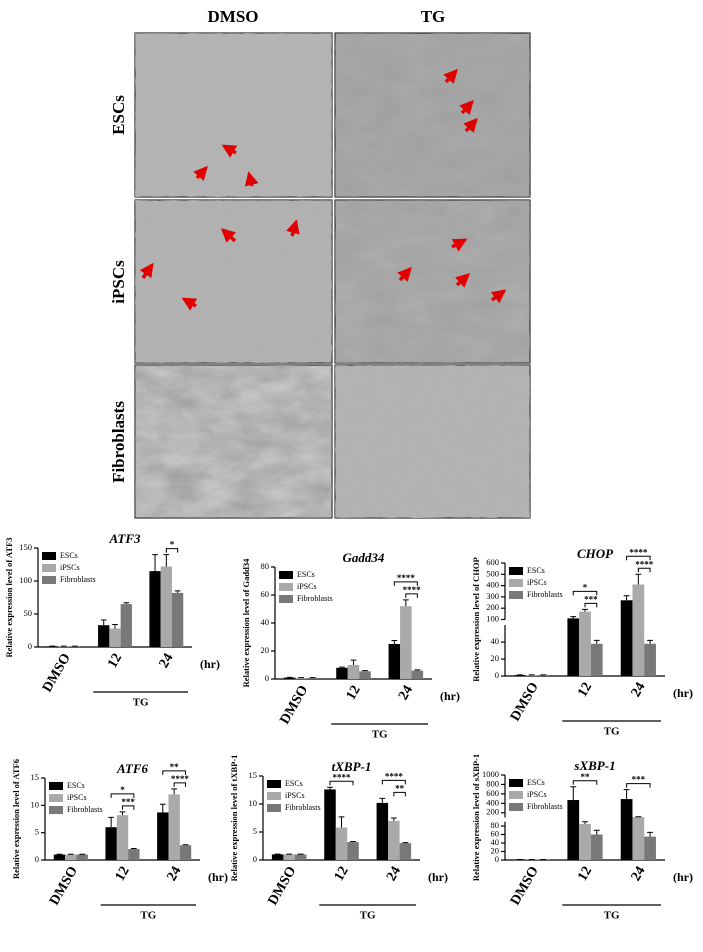 This screenshot has height=952, width=703. What do you see at coordinates (246, 622) in the screenshot?
I see `y-axis-label: Relative expression level of Gadd34` at bounding box center [246, 622].